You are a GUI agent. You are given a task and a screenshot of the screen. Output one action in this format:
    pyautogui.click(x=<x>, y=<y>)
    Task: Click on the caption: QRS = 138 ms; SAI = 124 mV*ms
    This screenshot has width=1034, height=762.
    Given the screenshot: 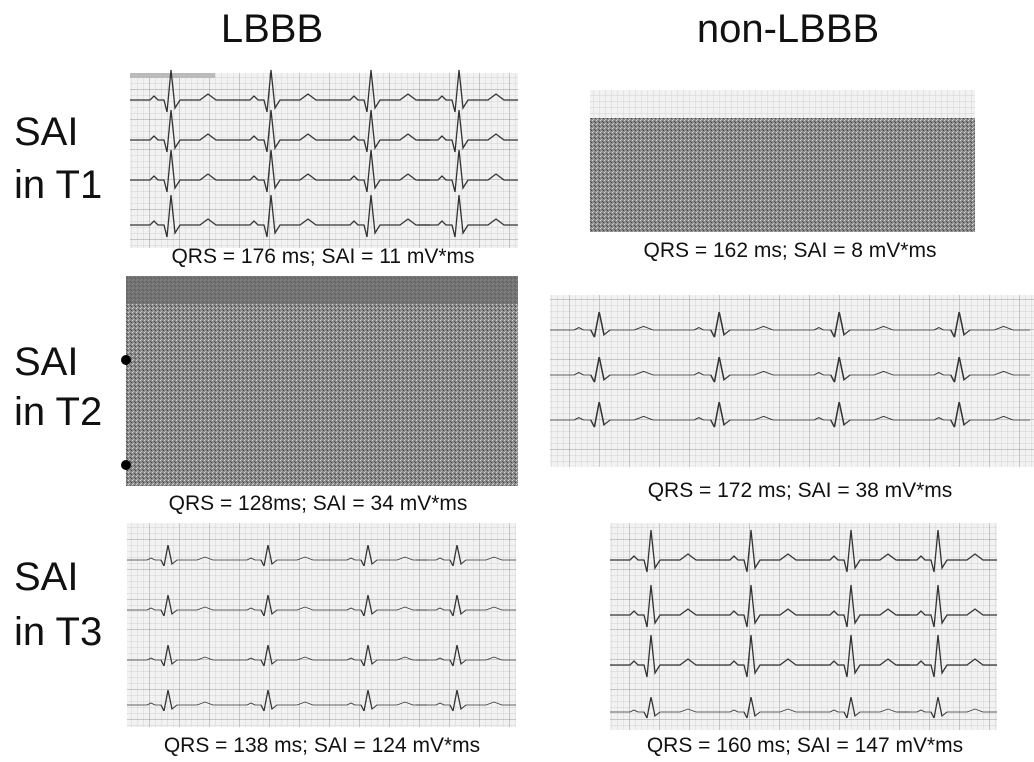 What is the action you would take?
    pyautogui.click(x=322, y=745)
    